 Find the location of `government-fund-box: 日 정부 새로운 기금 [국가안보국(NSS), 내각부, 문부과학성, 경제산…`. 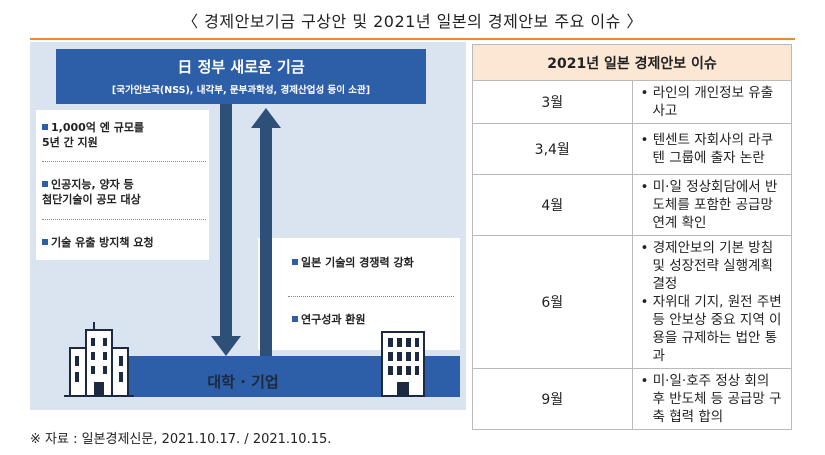

government-fund-box: 日 정부 새로운 기금 [국가안보국(NSS), 내각부, 문부과학성, 경제산… is located at coordinates (241, 76).